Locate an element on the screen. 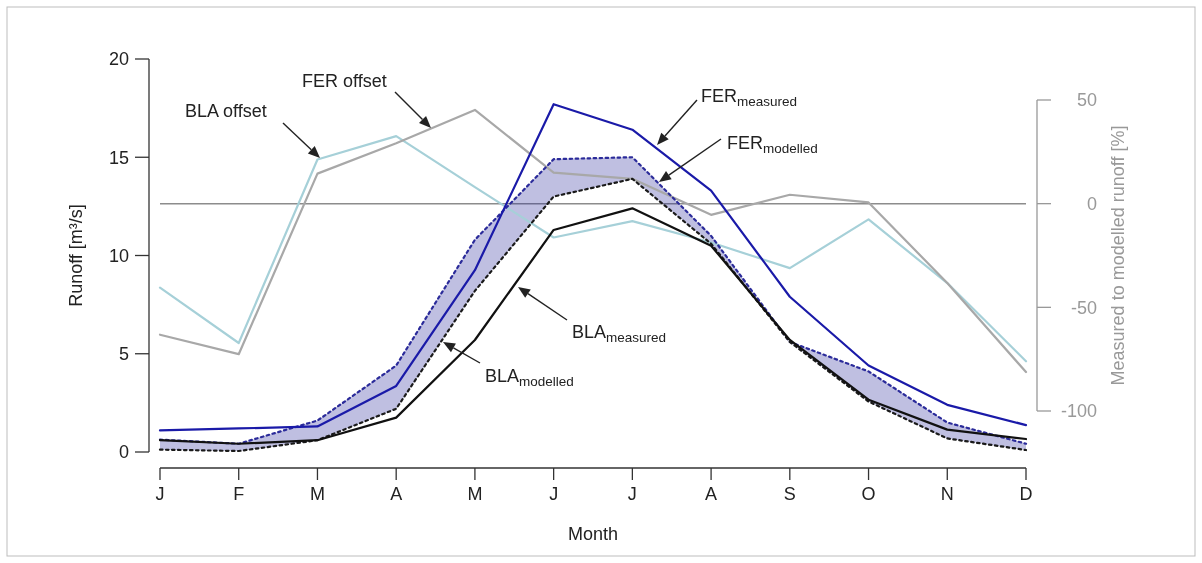 The height and width of the screenshot is (563, 1202). annotation: BLA$_{modelled}$ is located at coordinates (529, 378).